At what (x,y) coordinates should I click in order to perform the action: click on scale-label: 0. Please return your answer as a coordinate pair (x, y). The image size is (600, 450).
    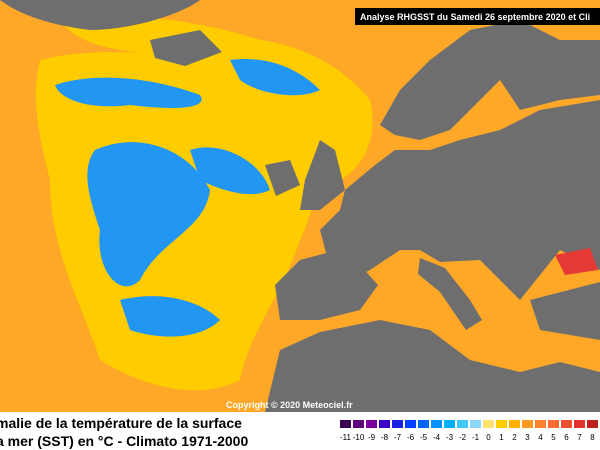
    Looking at the image, I should click on (488, 437).